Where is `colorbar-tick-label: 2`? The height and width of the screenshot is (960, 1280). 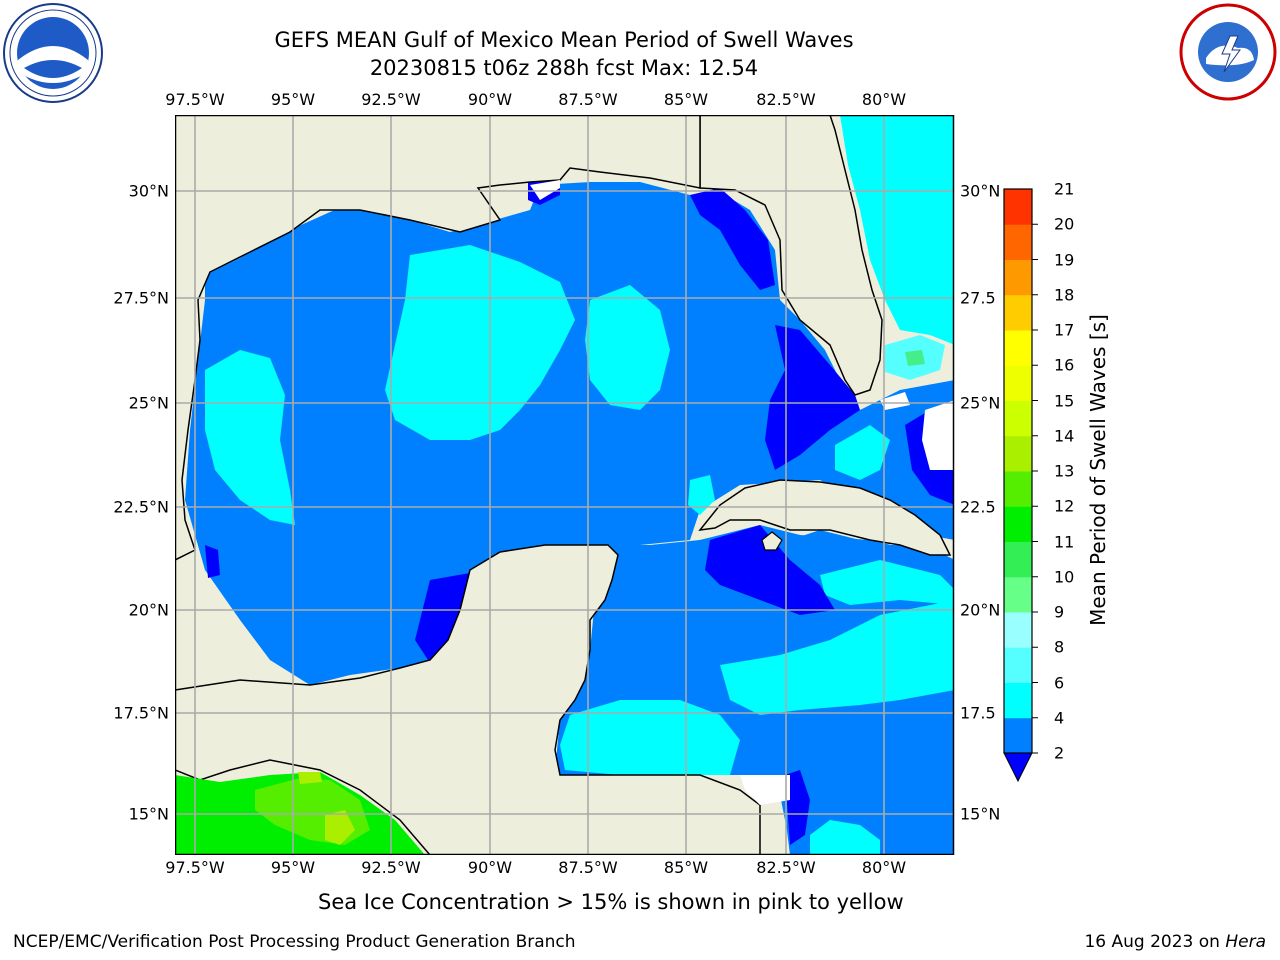 colorbar-tick-label: 2 is located at coordinates (1059, 753).